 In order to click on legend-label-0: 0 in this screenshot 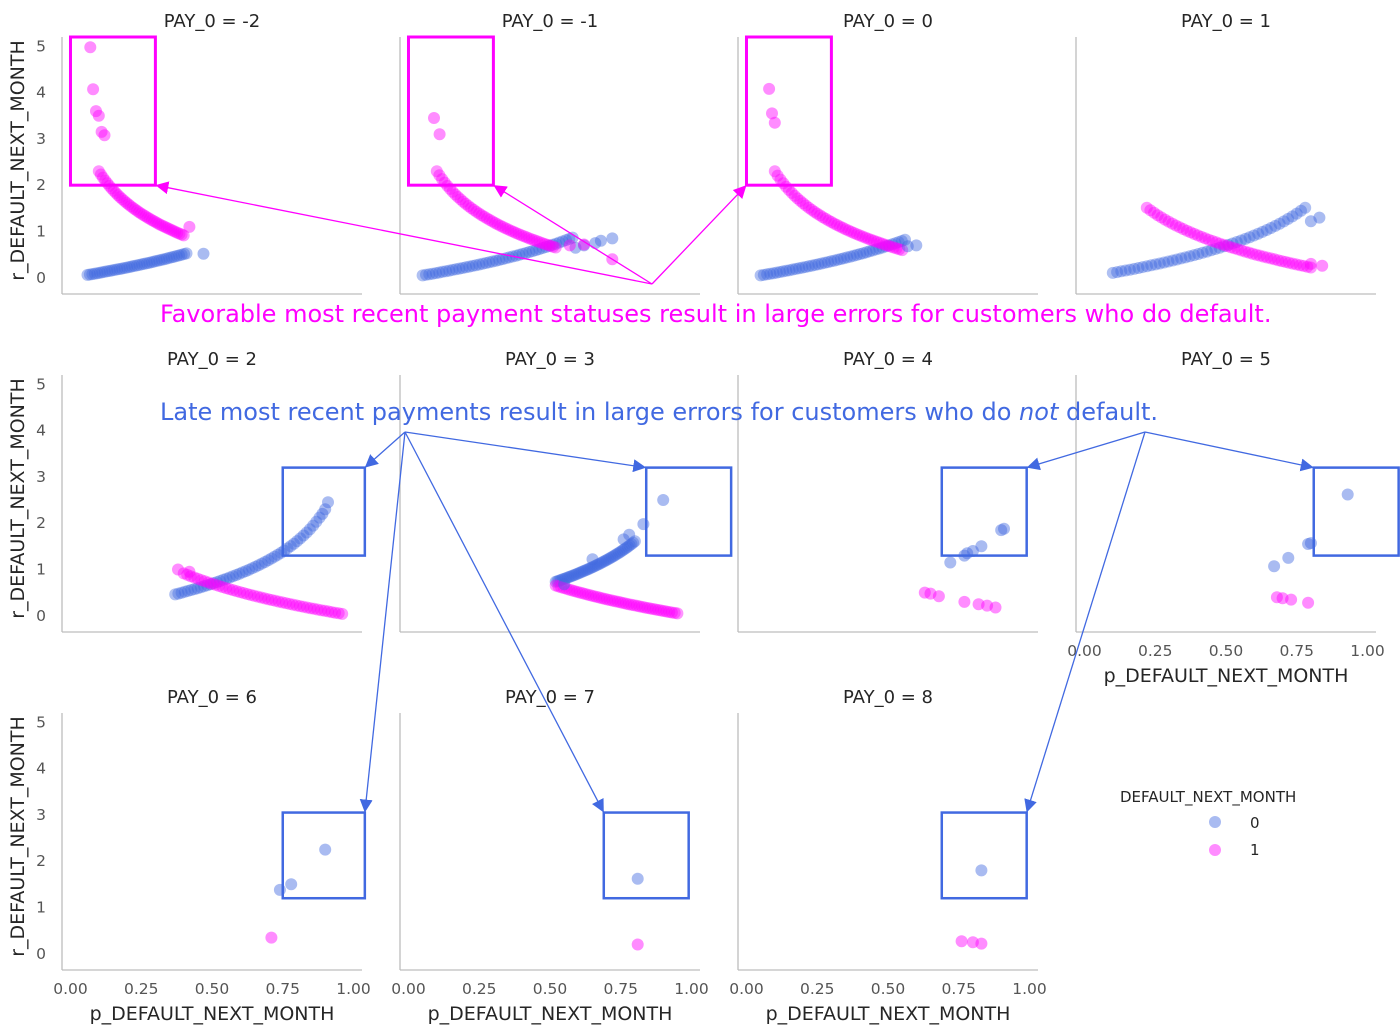, I will do `click(1255, 823)`.